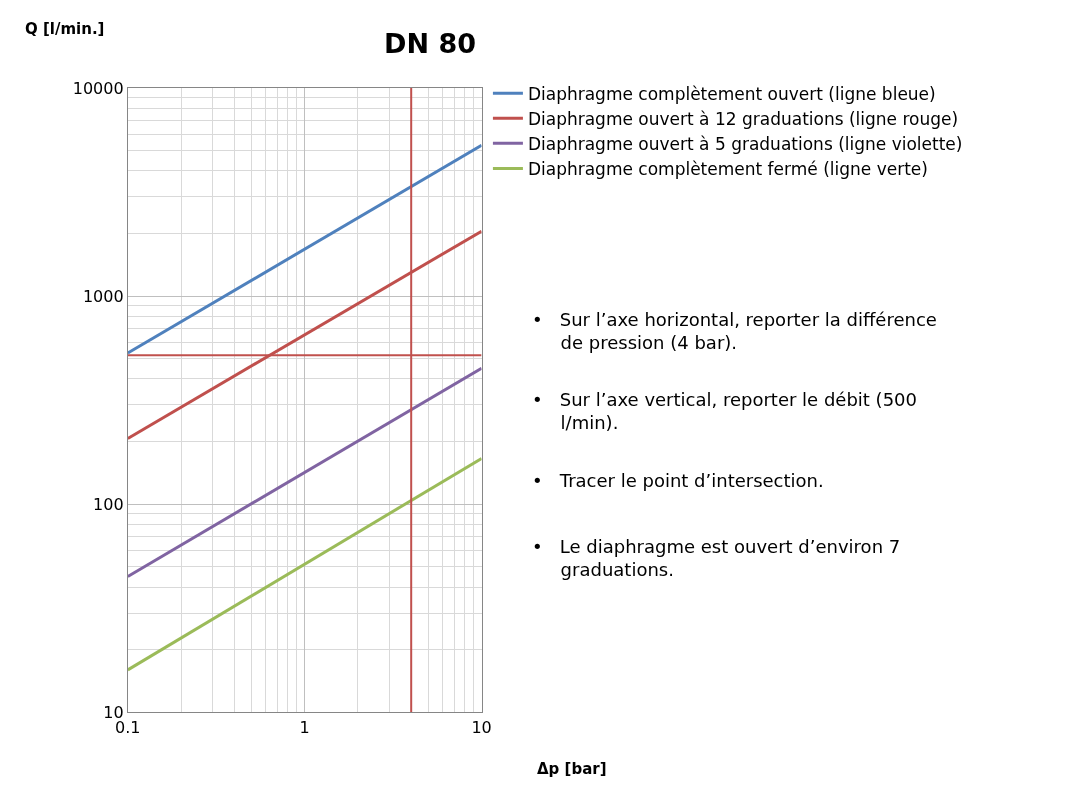 The image size is (1089, 799). Describe the element at coordinates (108, 504) in the screenshot. I see `y-tick-label: 100` at that location.